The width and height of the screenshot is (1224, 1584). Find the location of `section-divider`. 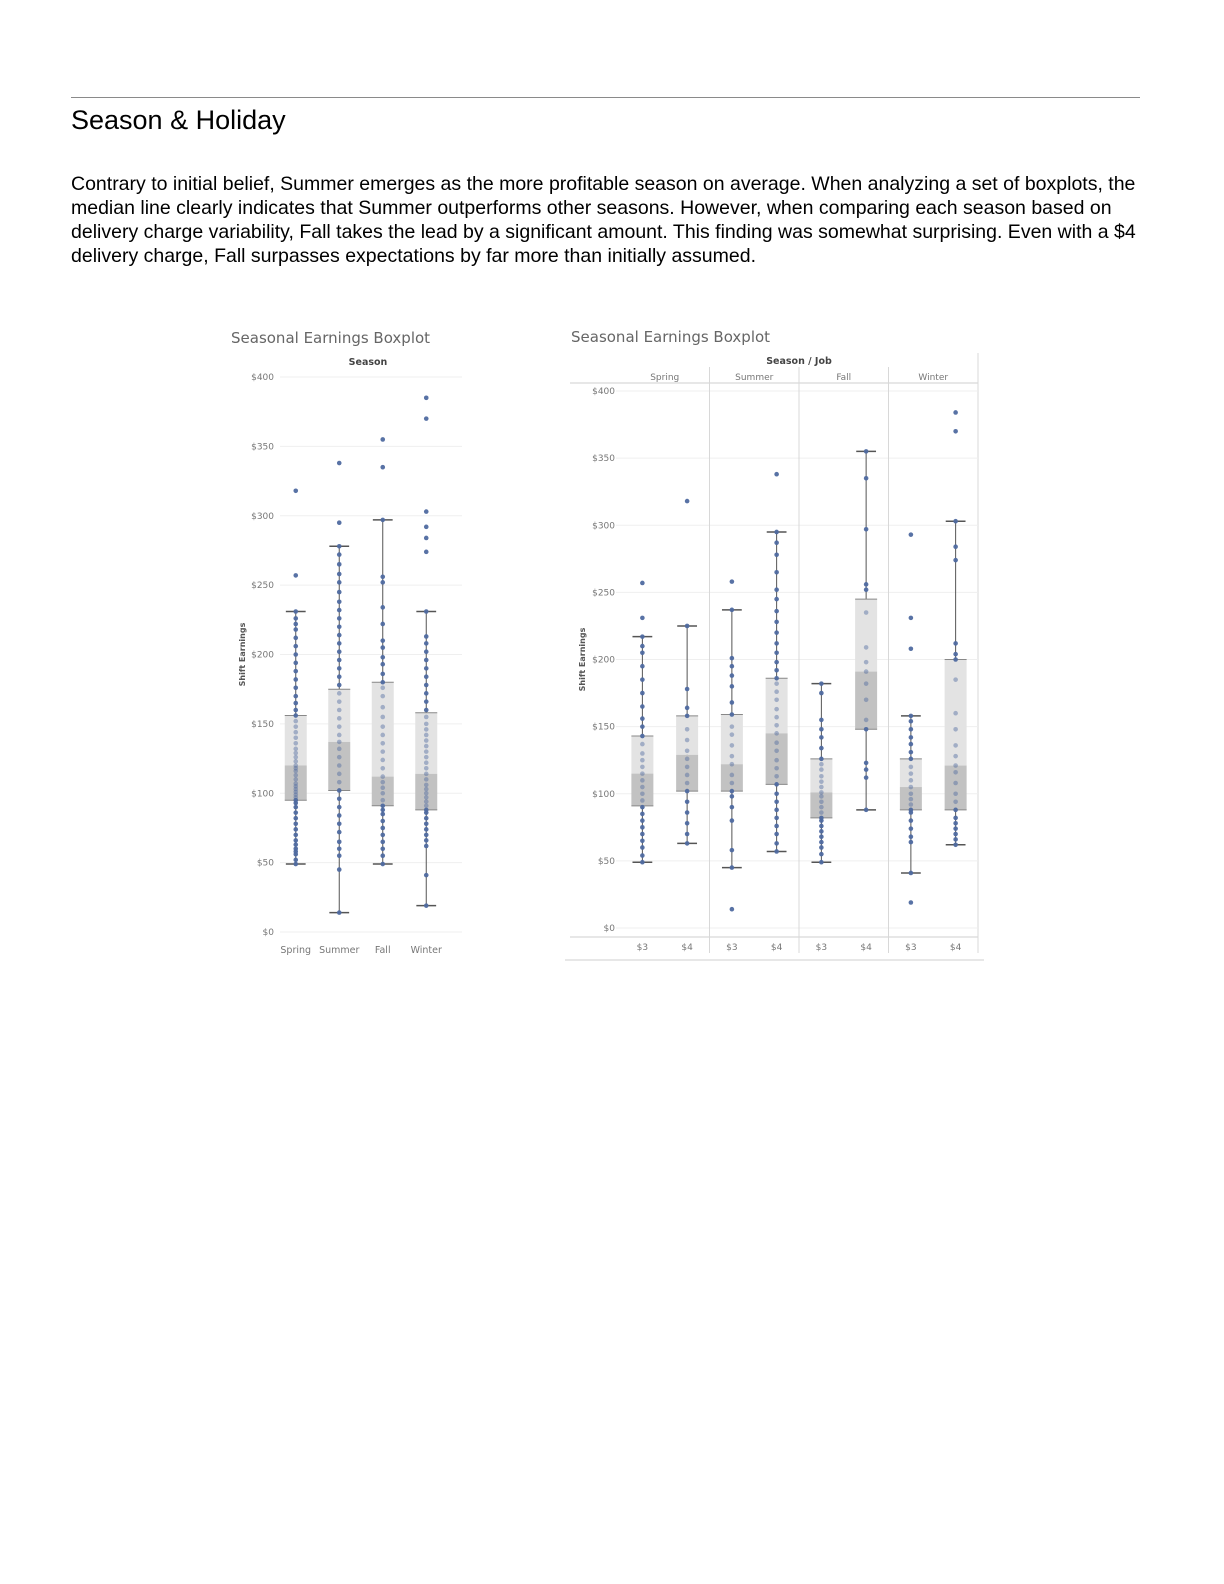

section-divider is located at coordinates (605, 97).